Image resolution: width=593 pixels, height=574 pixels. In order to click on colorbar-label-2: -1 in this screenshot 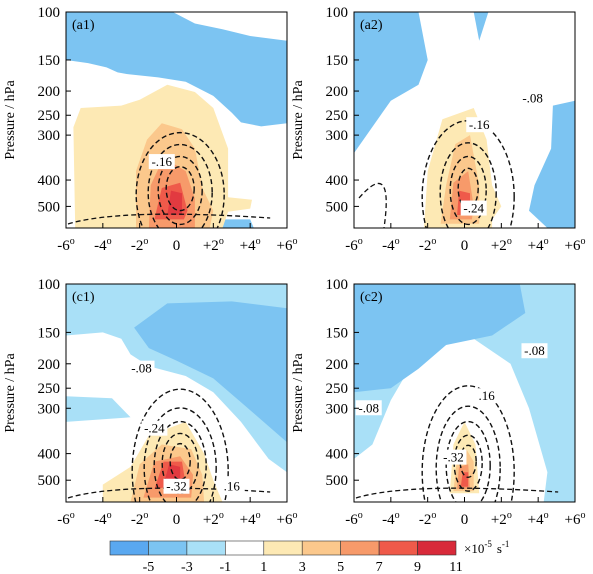, I will do `click(225, 567)`.